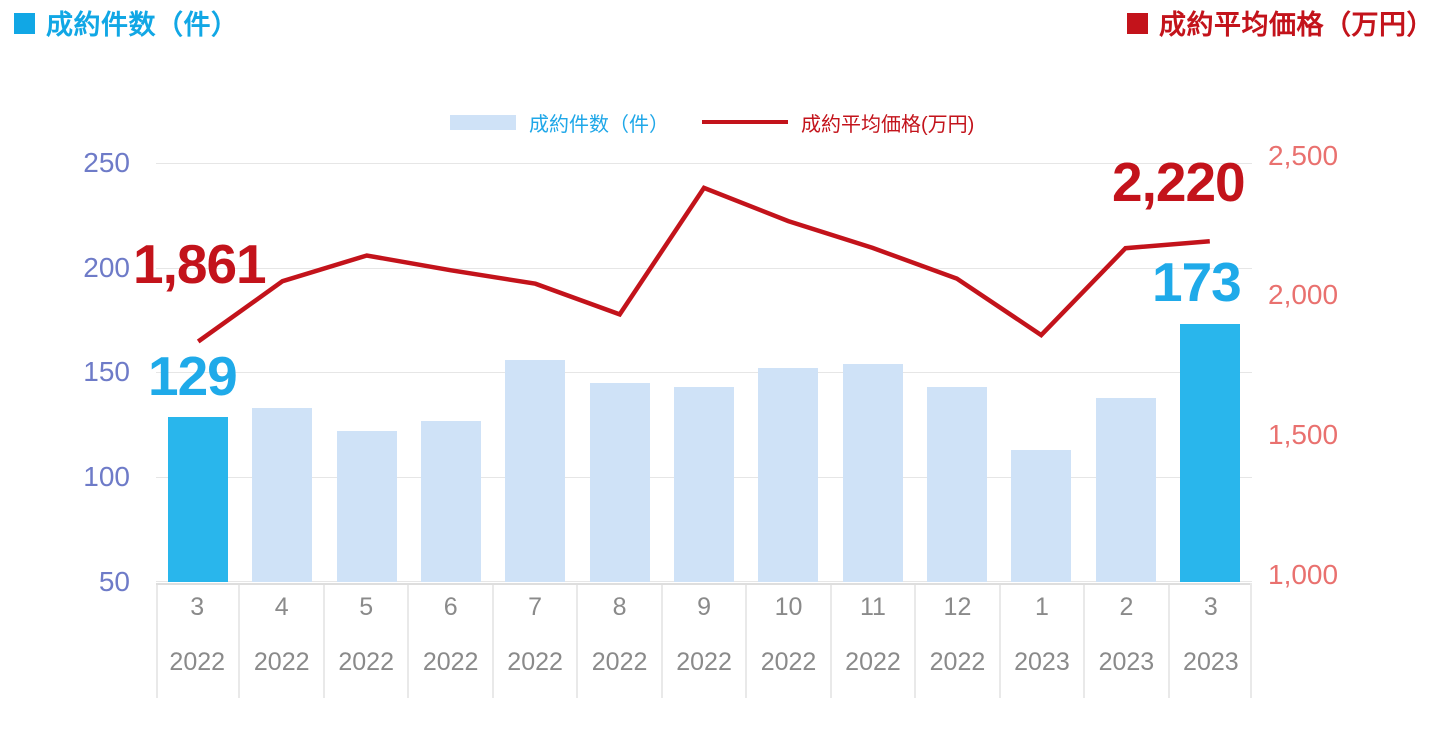 This screenshot has width=1440, height=738. Describe the element at coordinates (366, 607) in the screenshot. I see `x-axis-month: 5` at that location.